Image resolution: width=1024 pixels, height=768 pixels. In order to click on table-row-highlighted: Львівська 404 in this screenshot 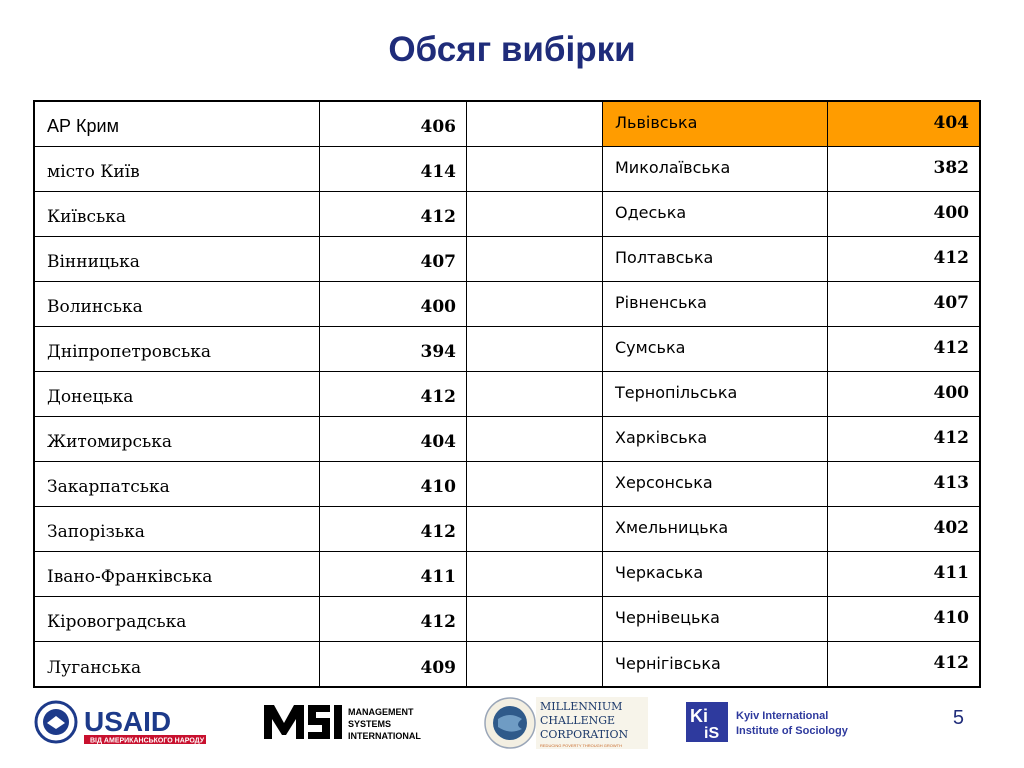, I will do `click(791, 124)`.